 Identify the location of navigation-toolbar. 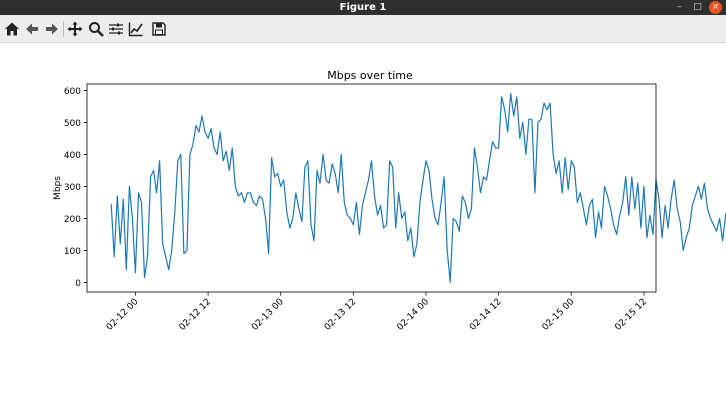
(363, 29).